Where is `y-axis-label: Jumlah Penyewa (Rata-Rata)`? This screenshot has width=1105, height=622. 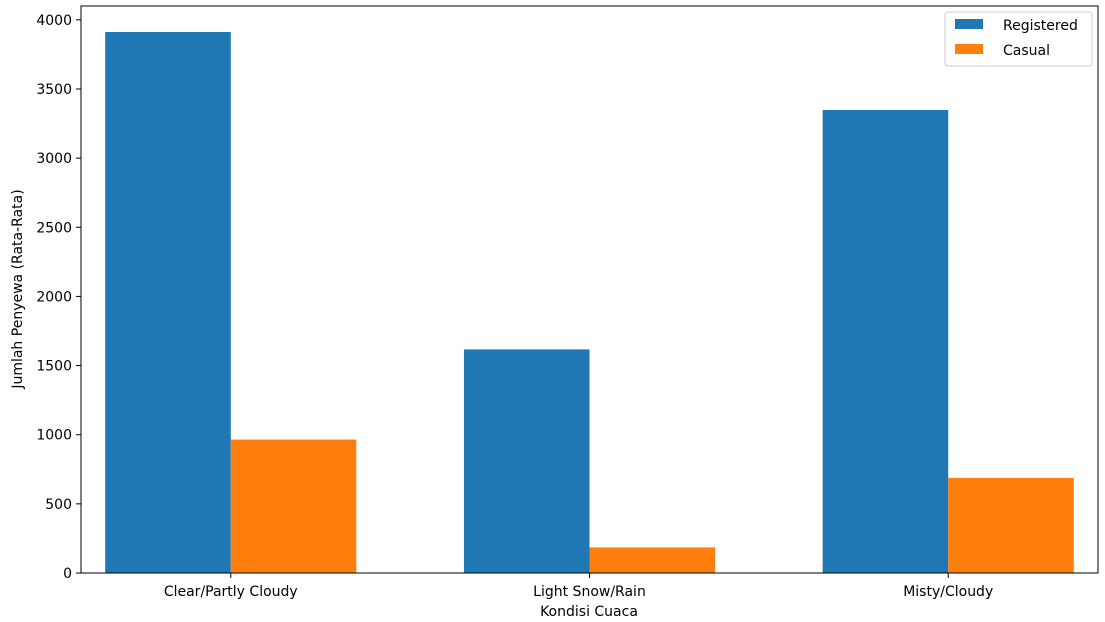
y-axis-label: Jumlah Penyewa (Rata-Rata) is located at coordinates (18, 289).